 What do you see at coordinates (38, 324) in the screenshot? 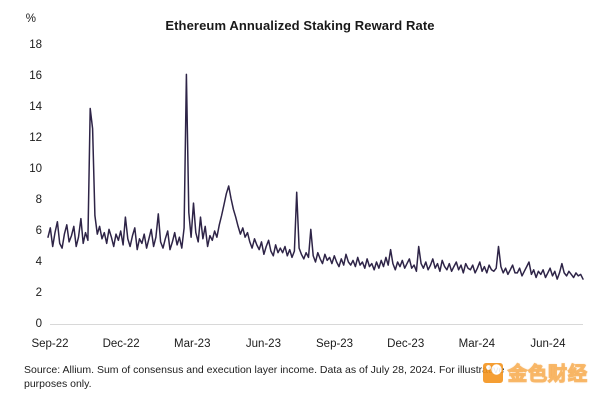
I see `y-tick-label: 0` at bounding box center [38, 324].